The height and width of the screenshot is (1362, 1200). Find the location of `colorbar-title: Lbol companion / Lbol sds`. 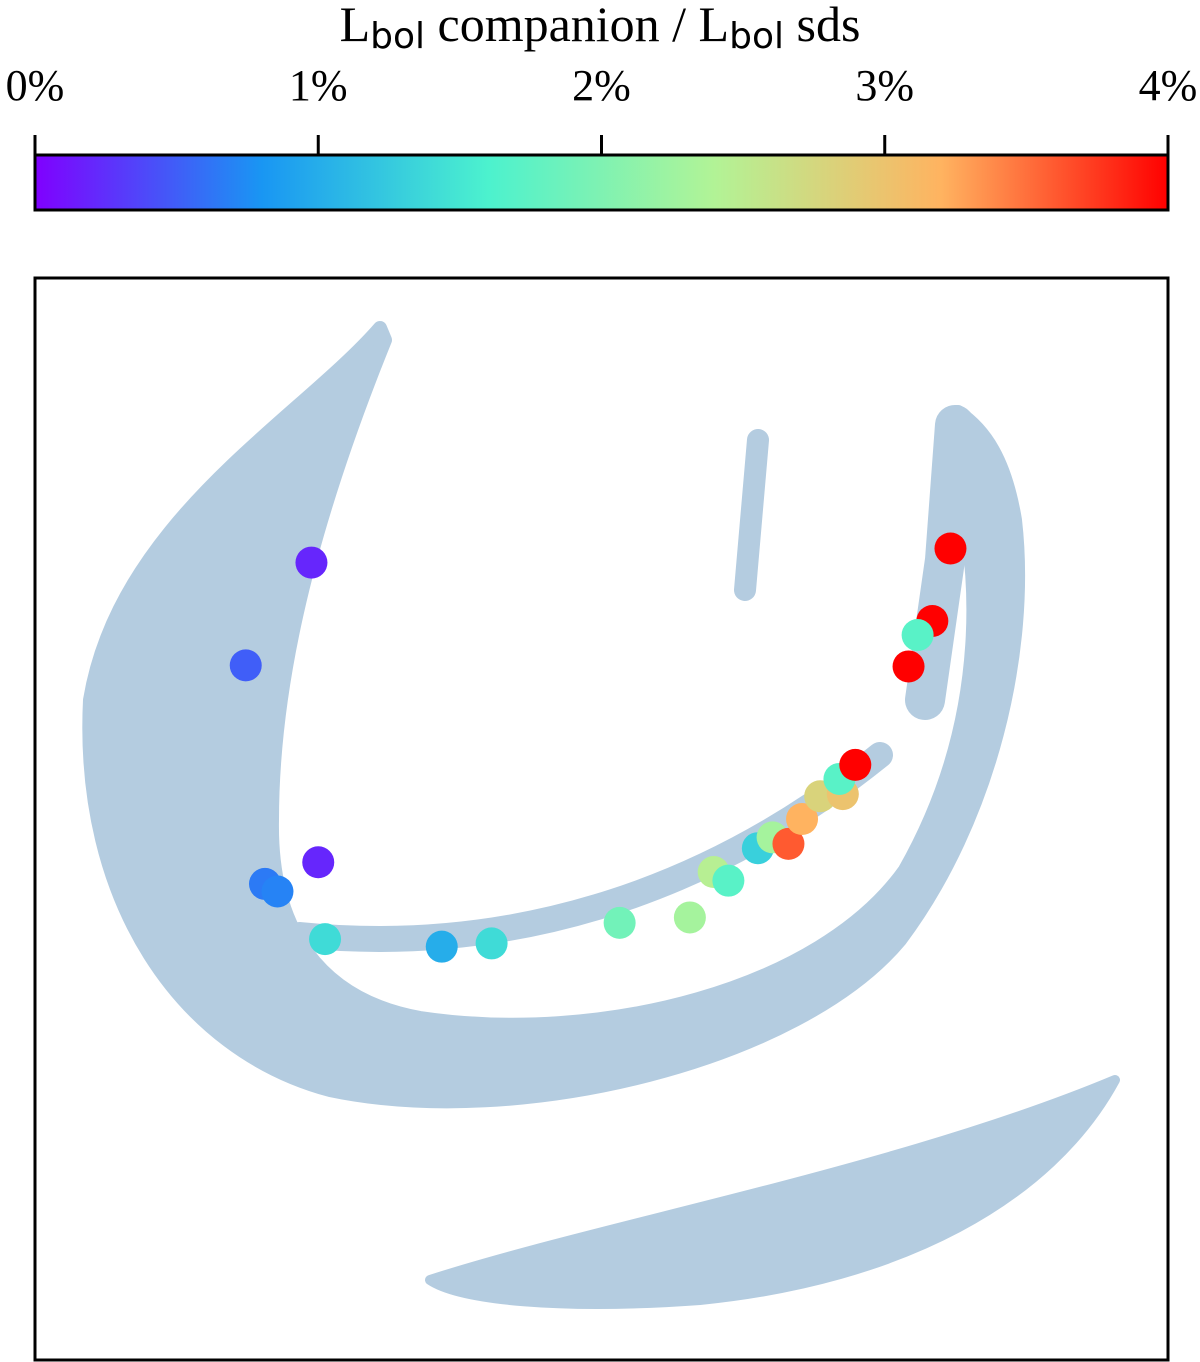

colorbar-title: Lbol companion / Lbol sds is located at coordinates (600, 28).